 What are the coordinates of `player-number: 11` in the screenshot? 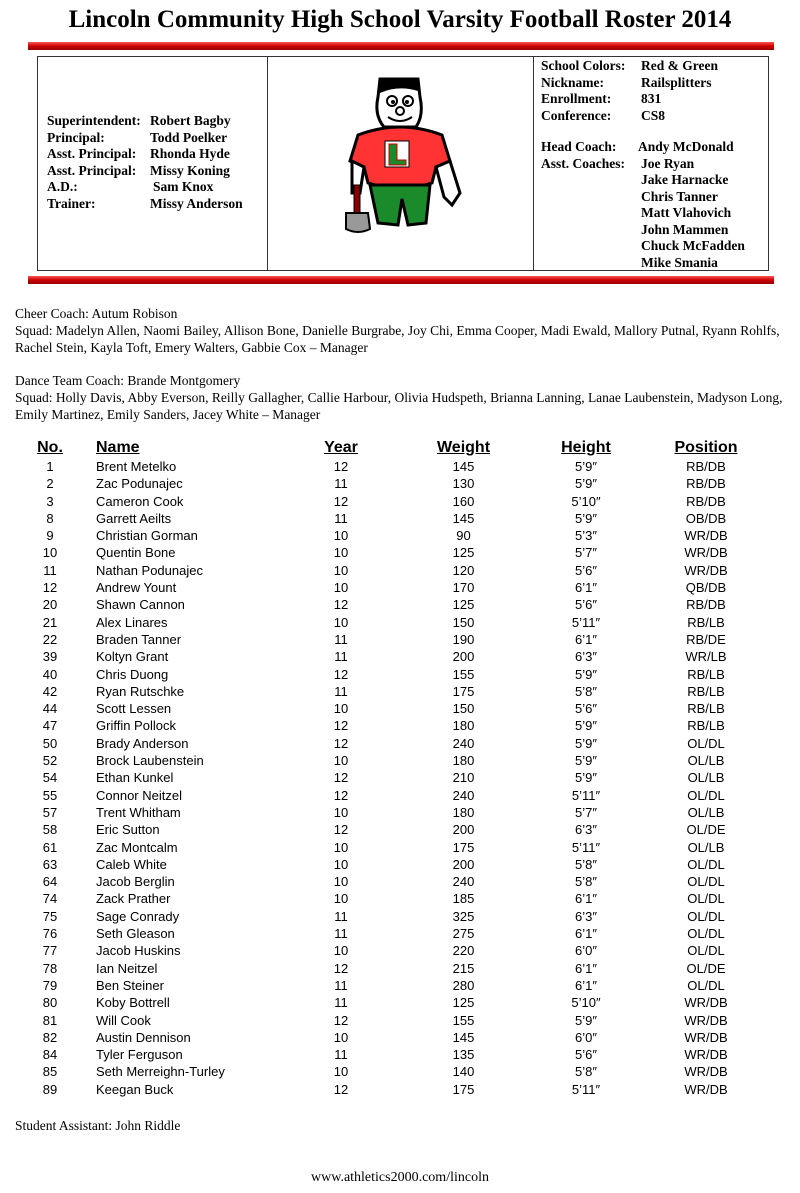 It's located at (50, 570).